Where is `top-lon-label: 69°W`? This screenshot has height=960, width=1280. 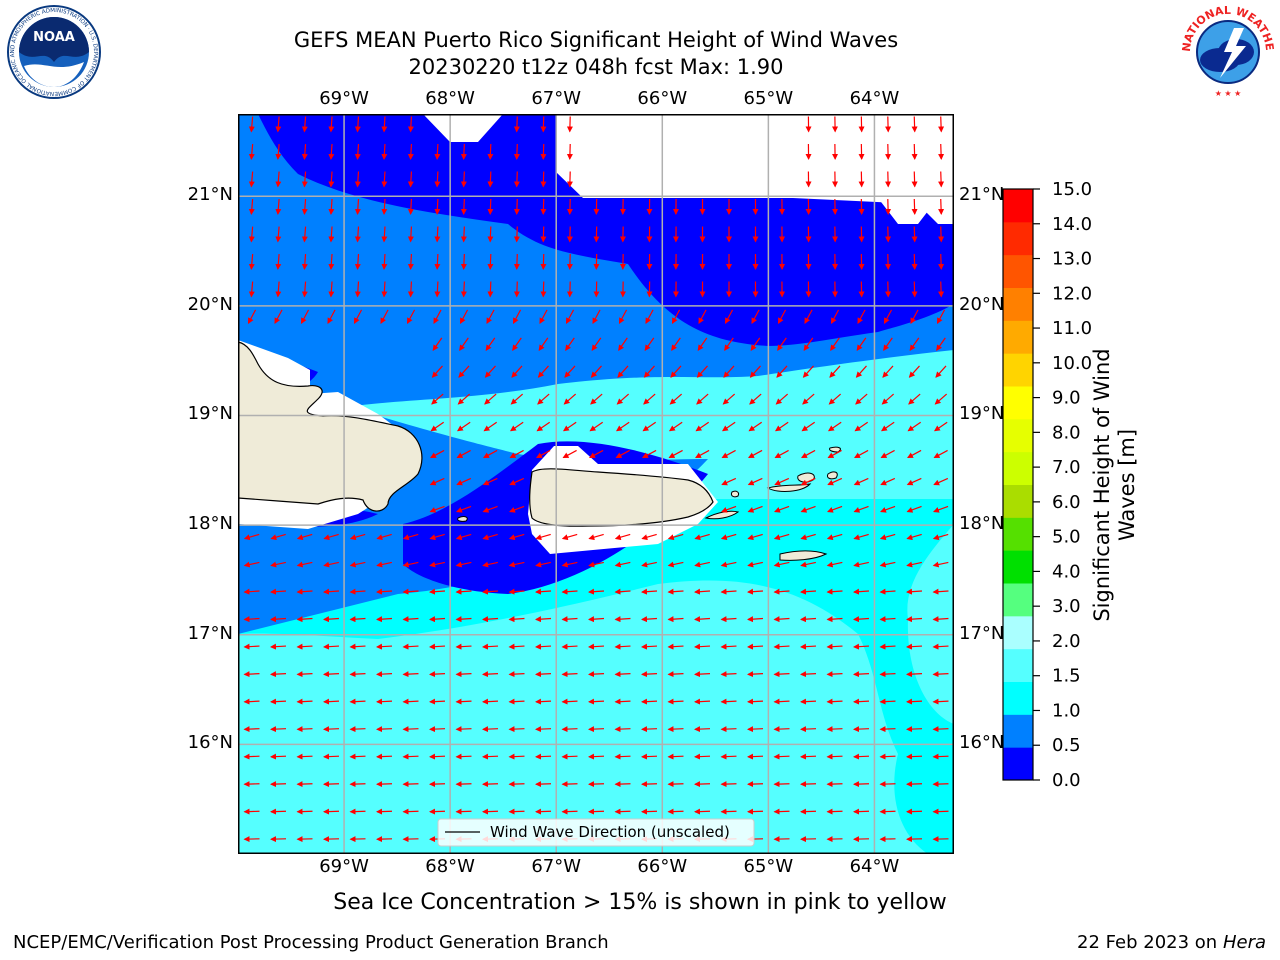
top-lon-label: 69°W is located at coordinates (344, 98).